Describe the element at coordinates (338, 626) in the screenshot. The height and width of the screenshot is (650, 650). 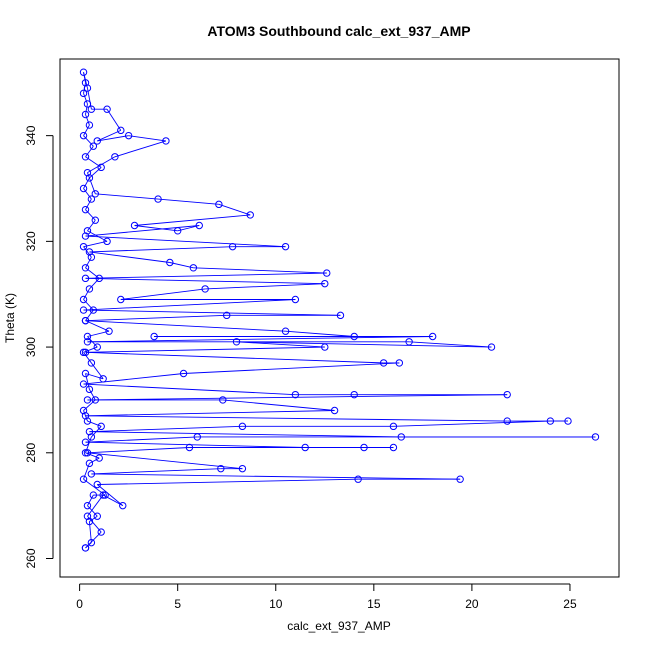
I see `x-axis-label: calc_ext_937_AMP` at that location.